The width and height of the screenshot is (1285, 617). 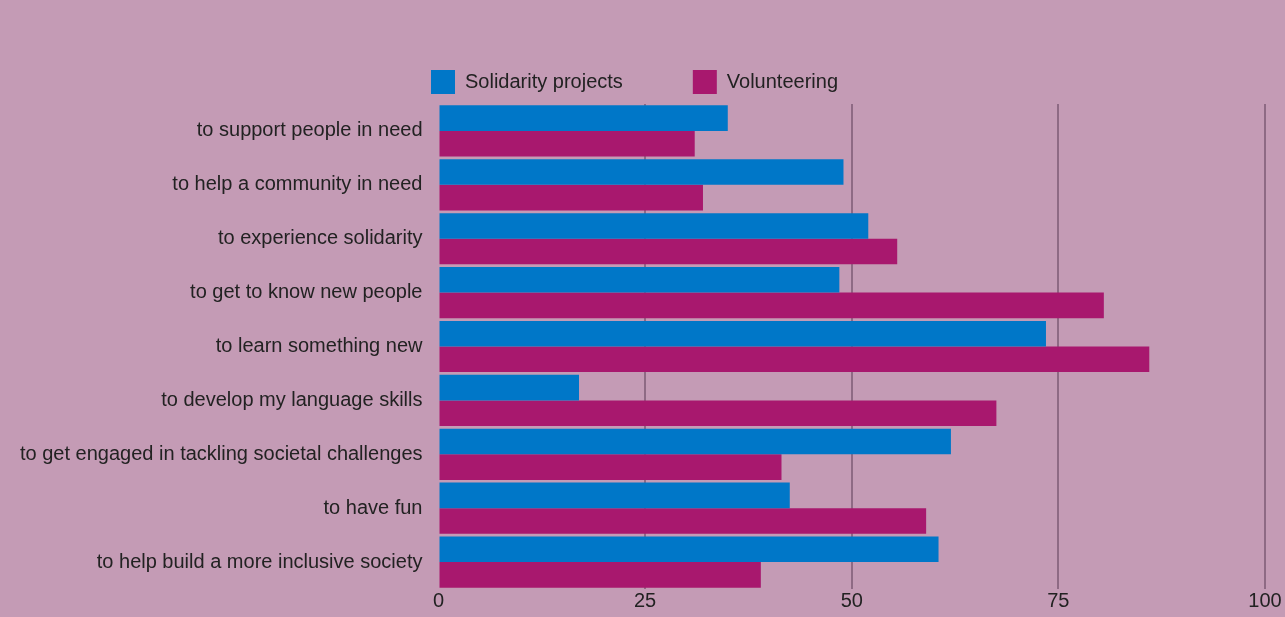 What do you see at coordinates (1265, 599) in the screenshot?
I see `x-tick-label: 100` at bounding box center [1265, 599].